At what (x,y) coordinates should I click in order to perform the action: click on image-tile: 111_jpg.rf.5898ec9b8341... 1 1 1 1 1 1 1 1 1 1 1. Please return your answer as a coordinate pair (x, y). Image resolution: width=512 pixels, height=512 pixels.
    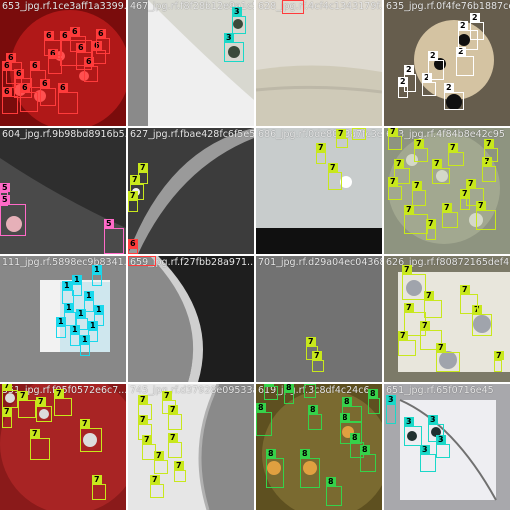
    Looking at the image, I should click on (63, 319).